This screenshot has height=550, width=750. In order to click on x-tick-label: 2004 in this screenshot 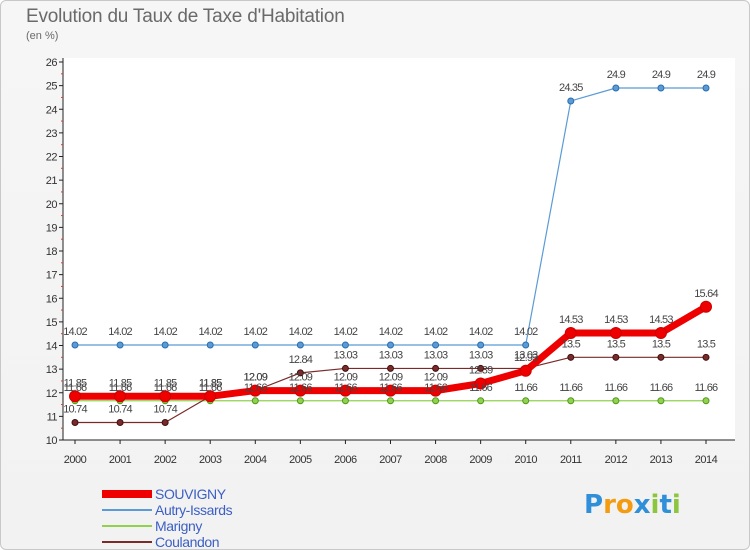, I will do `click(255, 460)`.